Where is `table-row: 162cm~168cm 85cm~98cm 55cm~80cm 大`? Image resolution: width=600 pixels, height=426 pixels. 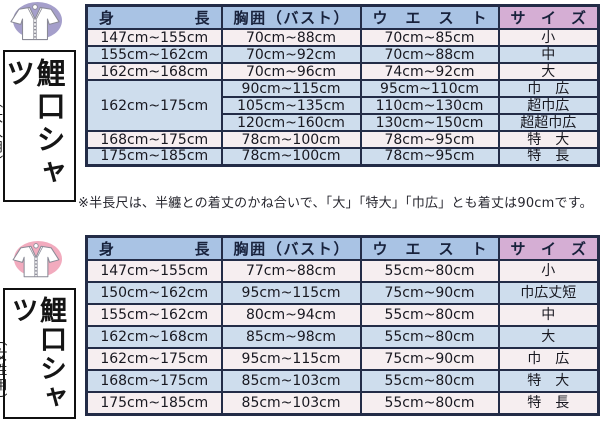
table-row: 162cm~168cm 85cm~98cm 55cm~80cm 大 is located at coordinates (342, 337).